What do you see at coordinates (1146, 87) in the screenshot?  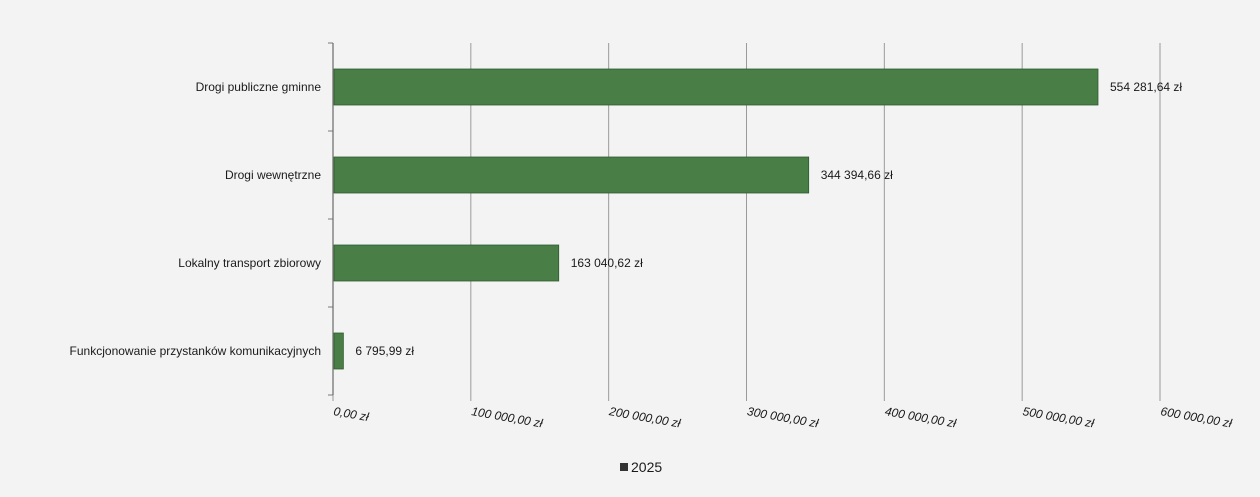 I see `data-label: 554 281,64 zł` at bounding box center [1146, 87].